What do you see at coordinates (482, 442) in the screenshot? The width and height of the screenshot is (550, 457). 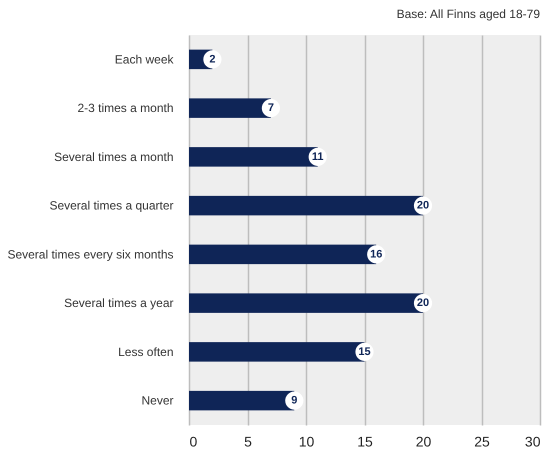 I see `x-tick-label: 25` at bounding box center [482, 442].